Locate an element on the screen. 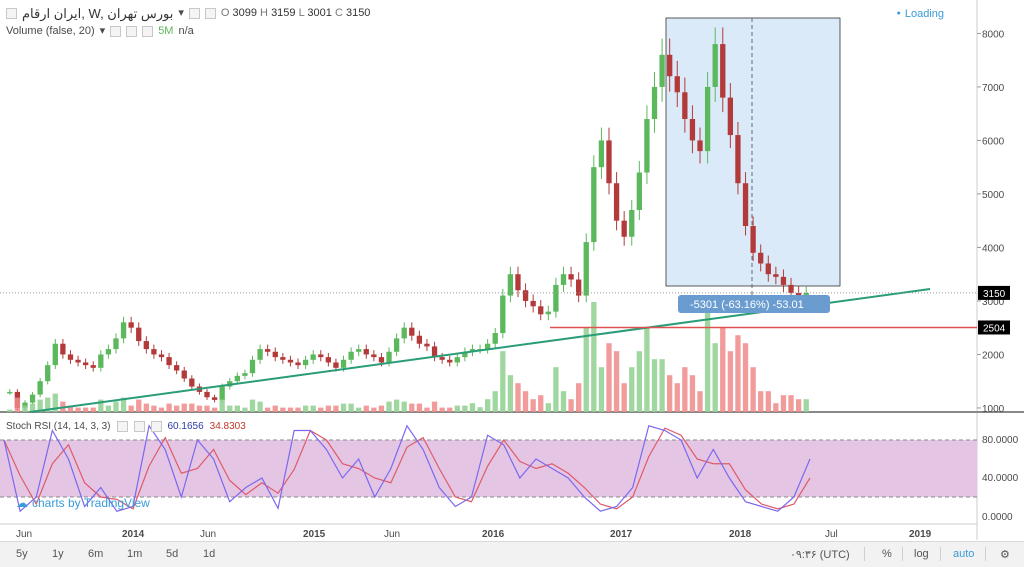  gear-icon: ⚙ is located at coordinates (1005, 555).